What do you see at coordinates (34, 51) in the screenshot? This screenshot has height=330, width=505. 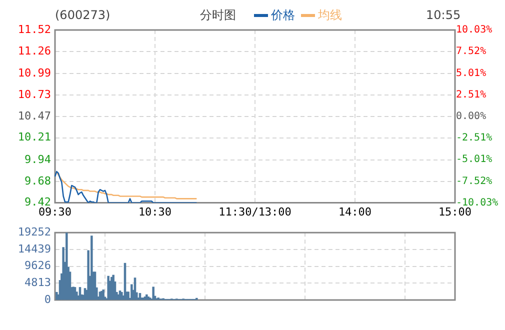 I see `y-tick-label: 11.26` at bounding box center [34, 51].